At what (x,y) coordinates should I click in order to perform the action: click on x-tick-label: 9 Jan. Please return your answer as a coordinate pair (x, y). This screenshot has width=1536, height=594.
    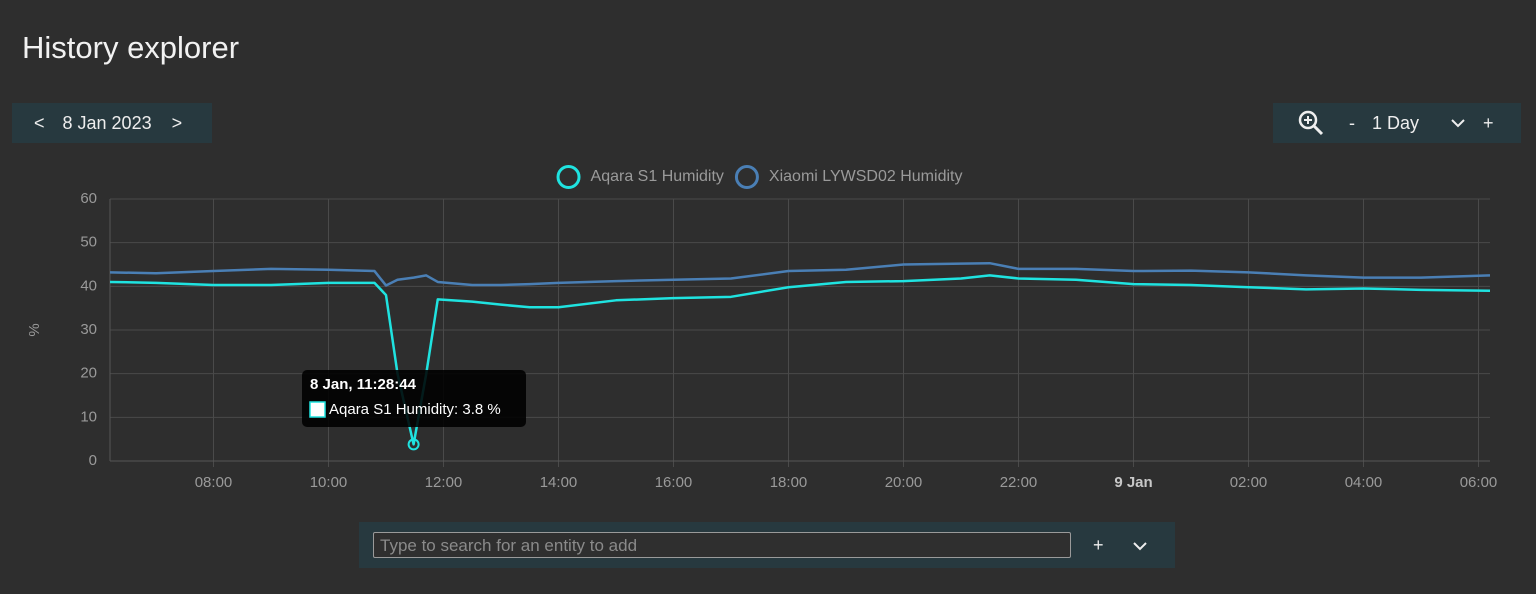
    Looking at the image, I should click on (1133, 482).